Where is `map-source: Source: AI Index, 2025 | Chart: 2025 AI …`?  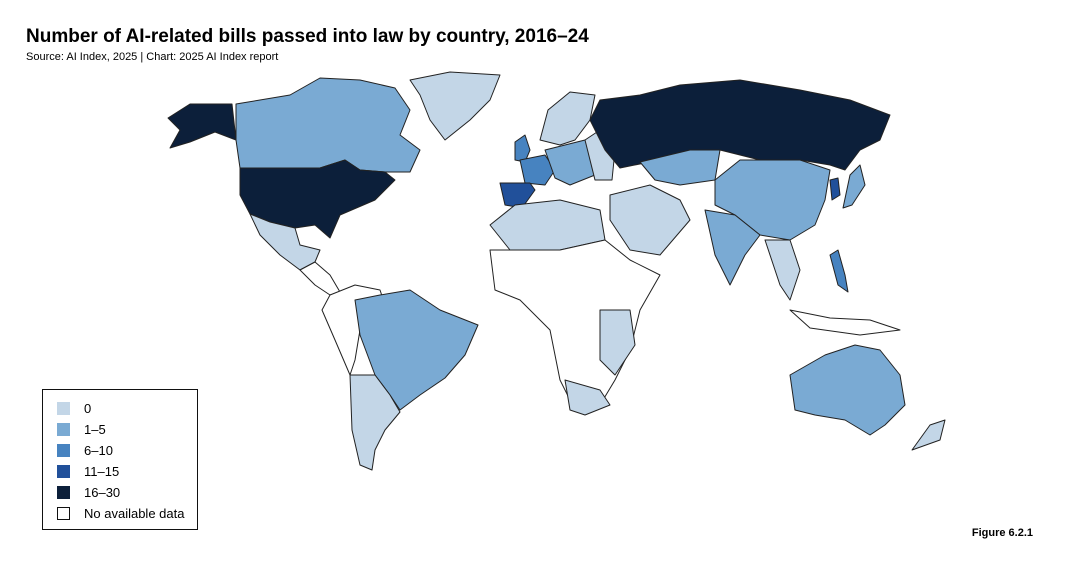
map-source: Source: AI Index, 2025 | Chart: 2025 AI … is located at coordinates (152, 57).